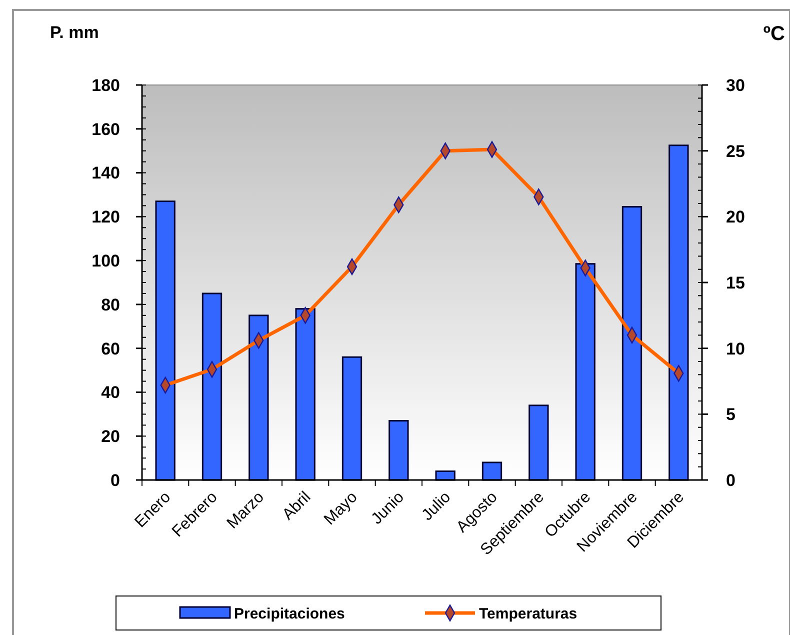  What do you see at coordinates (735, 151) in the screenshot?
I see `y2-tick-label: 25` at bounding box center [735, 151].